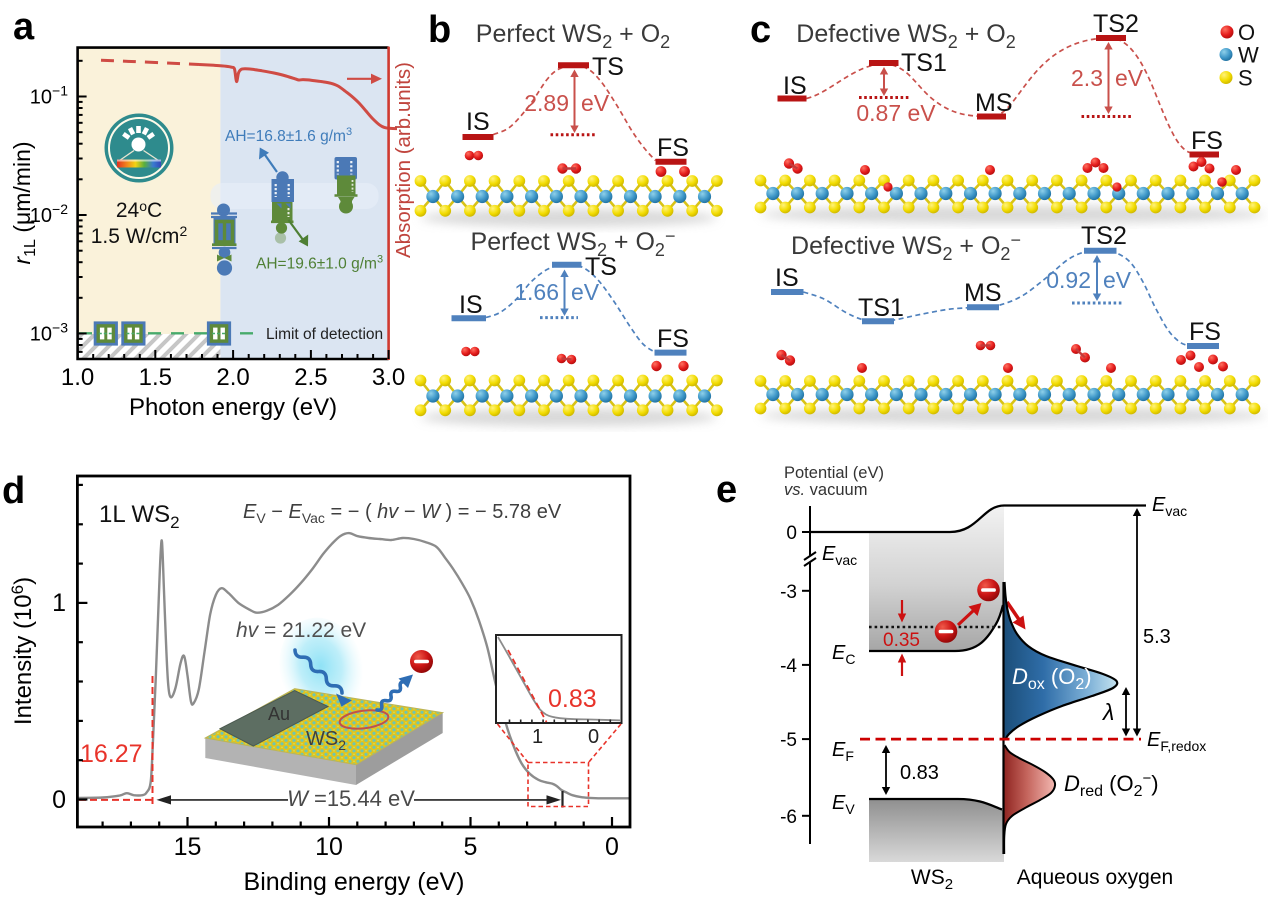 This screenshot has width=1268, height=900. I want to click on svg-text: 3.0, so click(388, 377).